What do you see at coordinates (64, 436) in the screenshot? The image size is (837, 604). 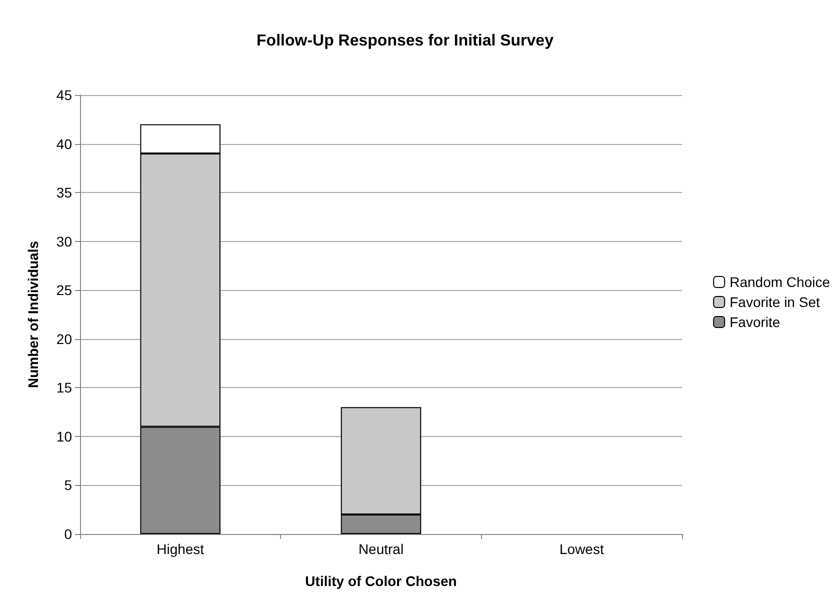 I see `y-tick-label: 10` at bounding box center [64, 436].